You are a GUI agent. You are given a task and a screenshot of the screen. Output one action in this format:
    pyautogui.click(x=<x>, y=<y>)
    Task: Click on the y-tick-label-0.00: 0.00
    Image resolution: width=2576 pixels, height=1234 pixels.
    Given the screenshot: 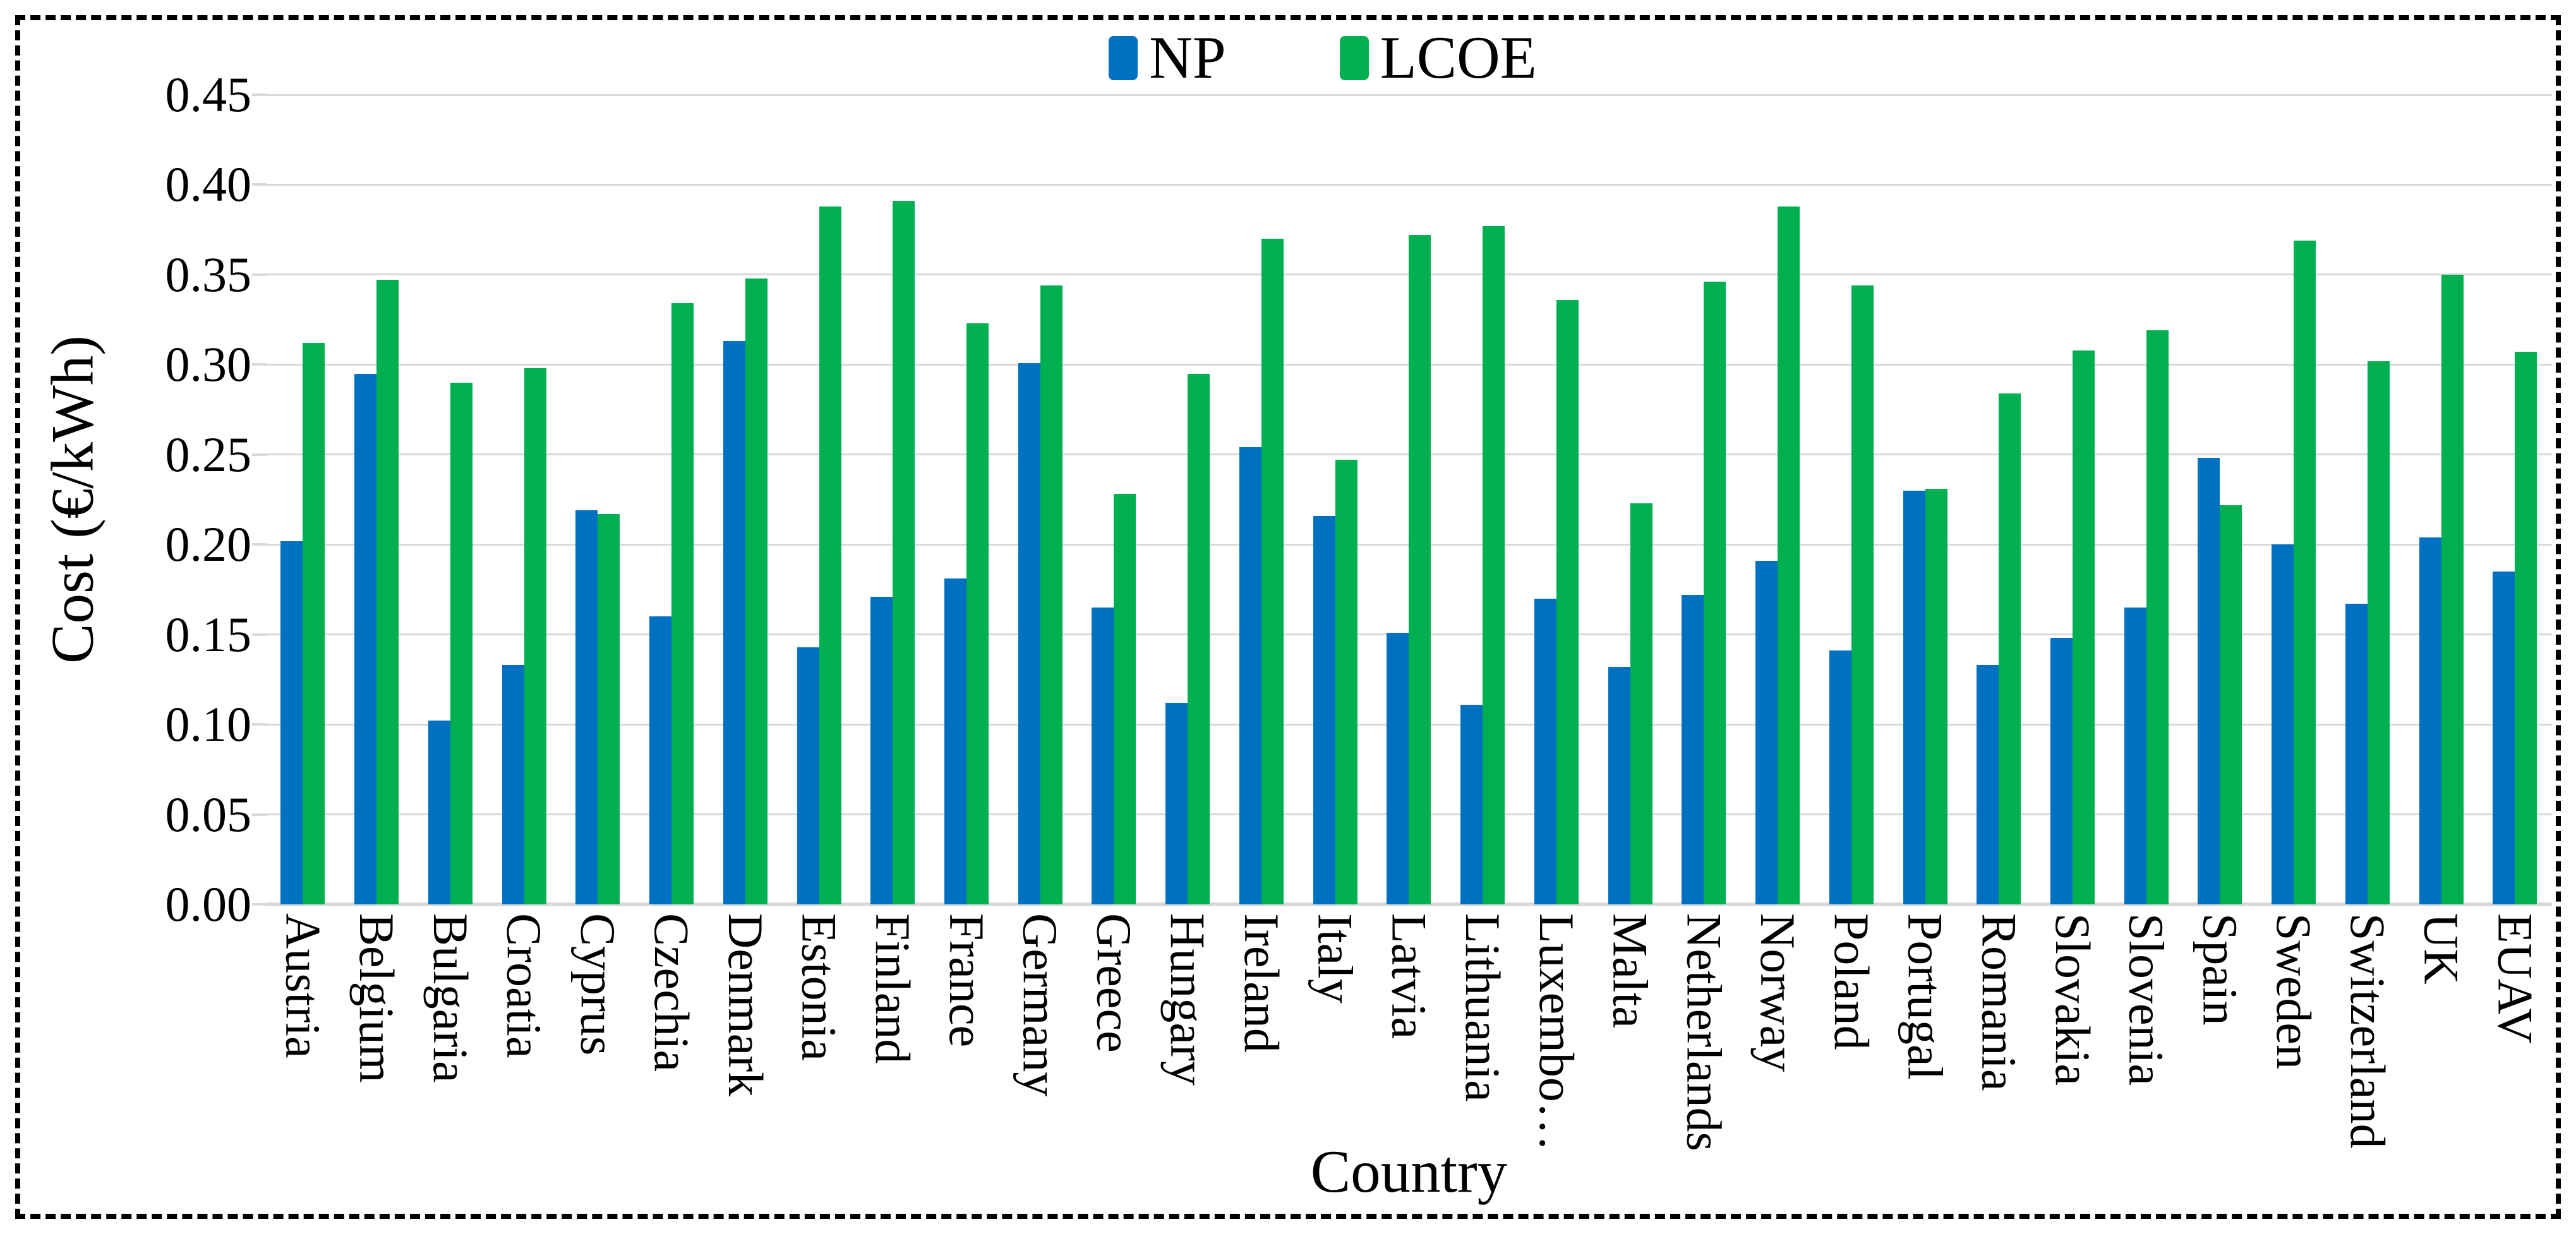 What is the action you would take?
    pyautogui.click(x=209, y=904)
    